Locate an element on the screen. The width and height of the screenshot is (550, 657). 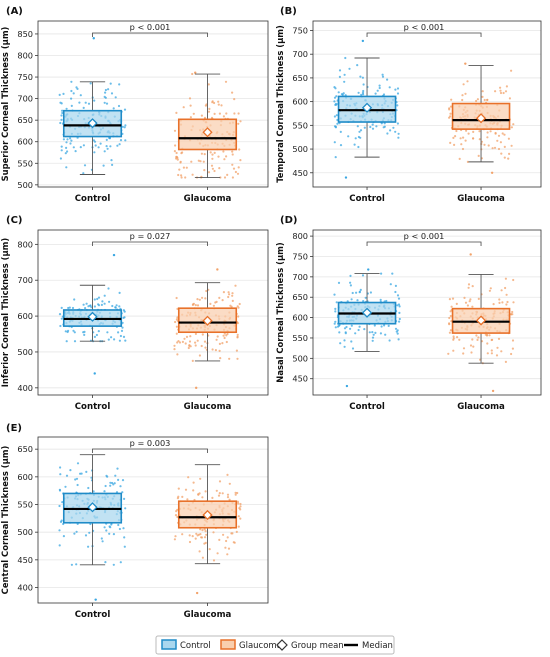
p-value-label: p < 0.001 is located at coordinates (424, 27).